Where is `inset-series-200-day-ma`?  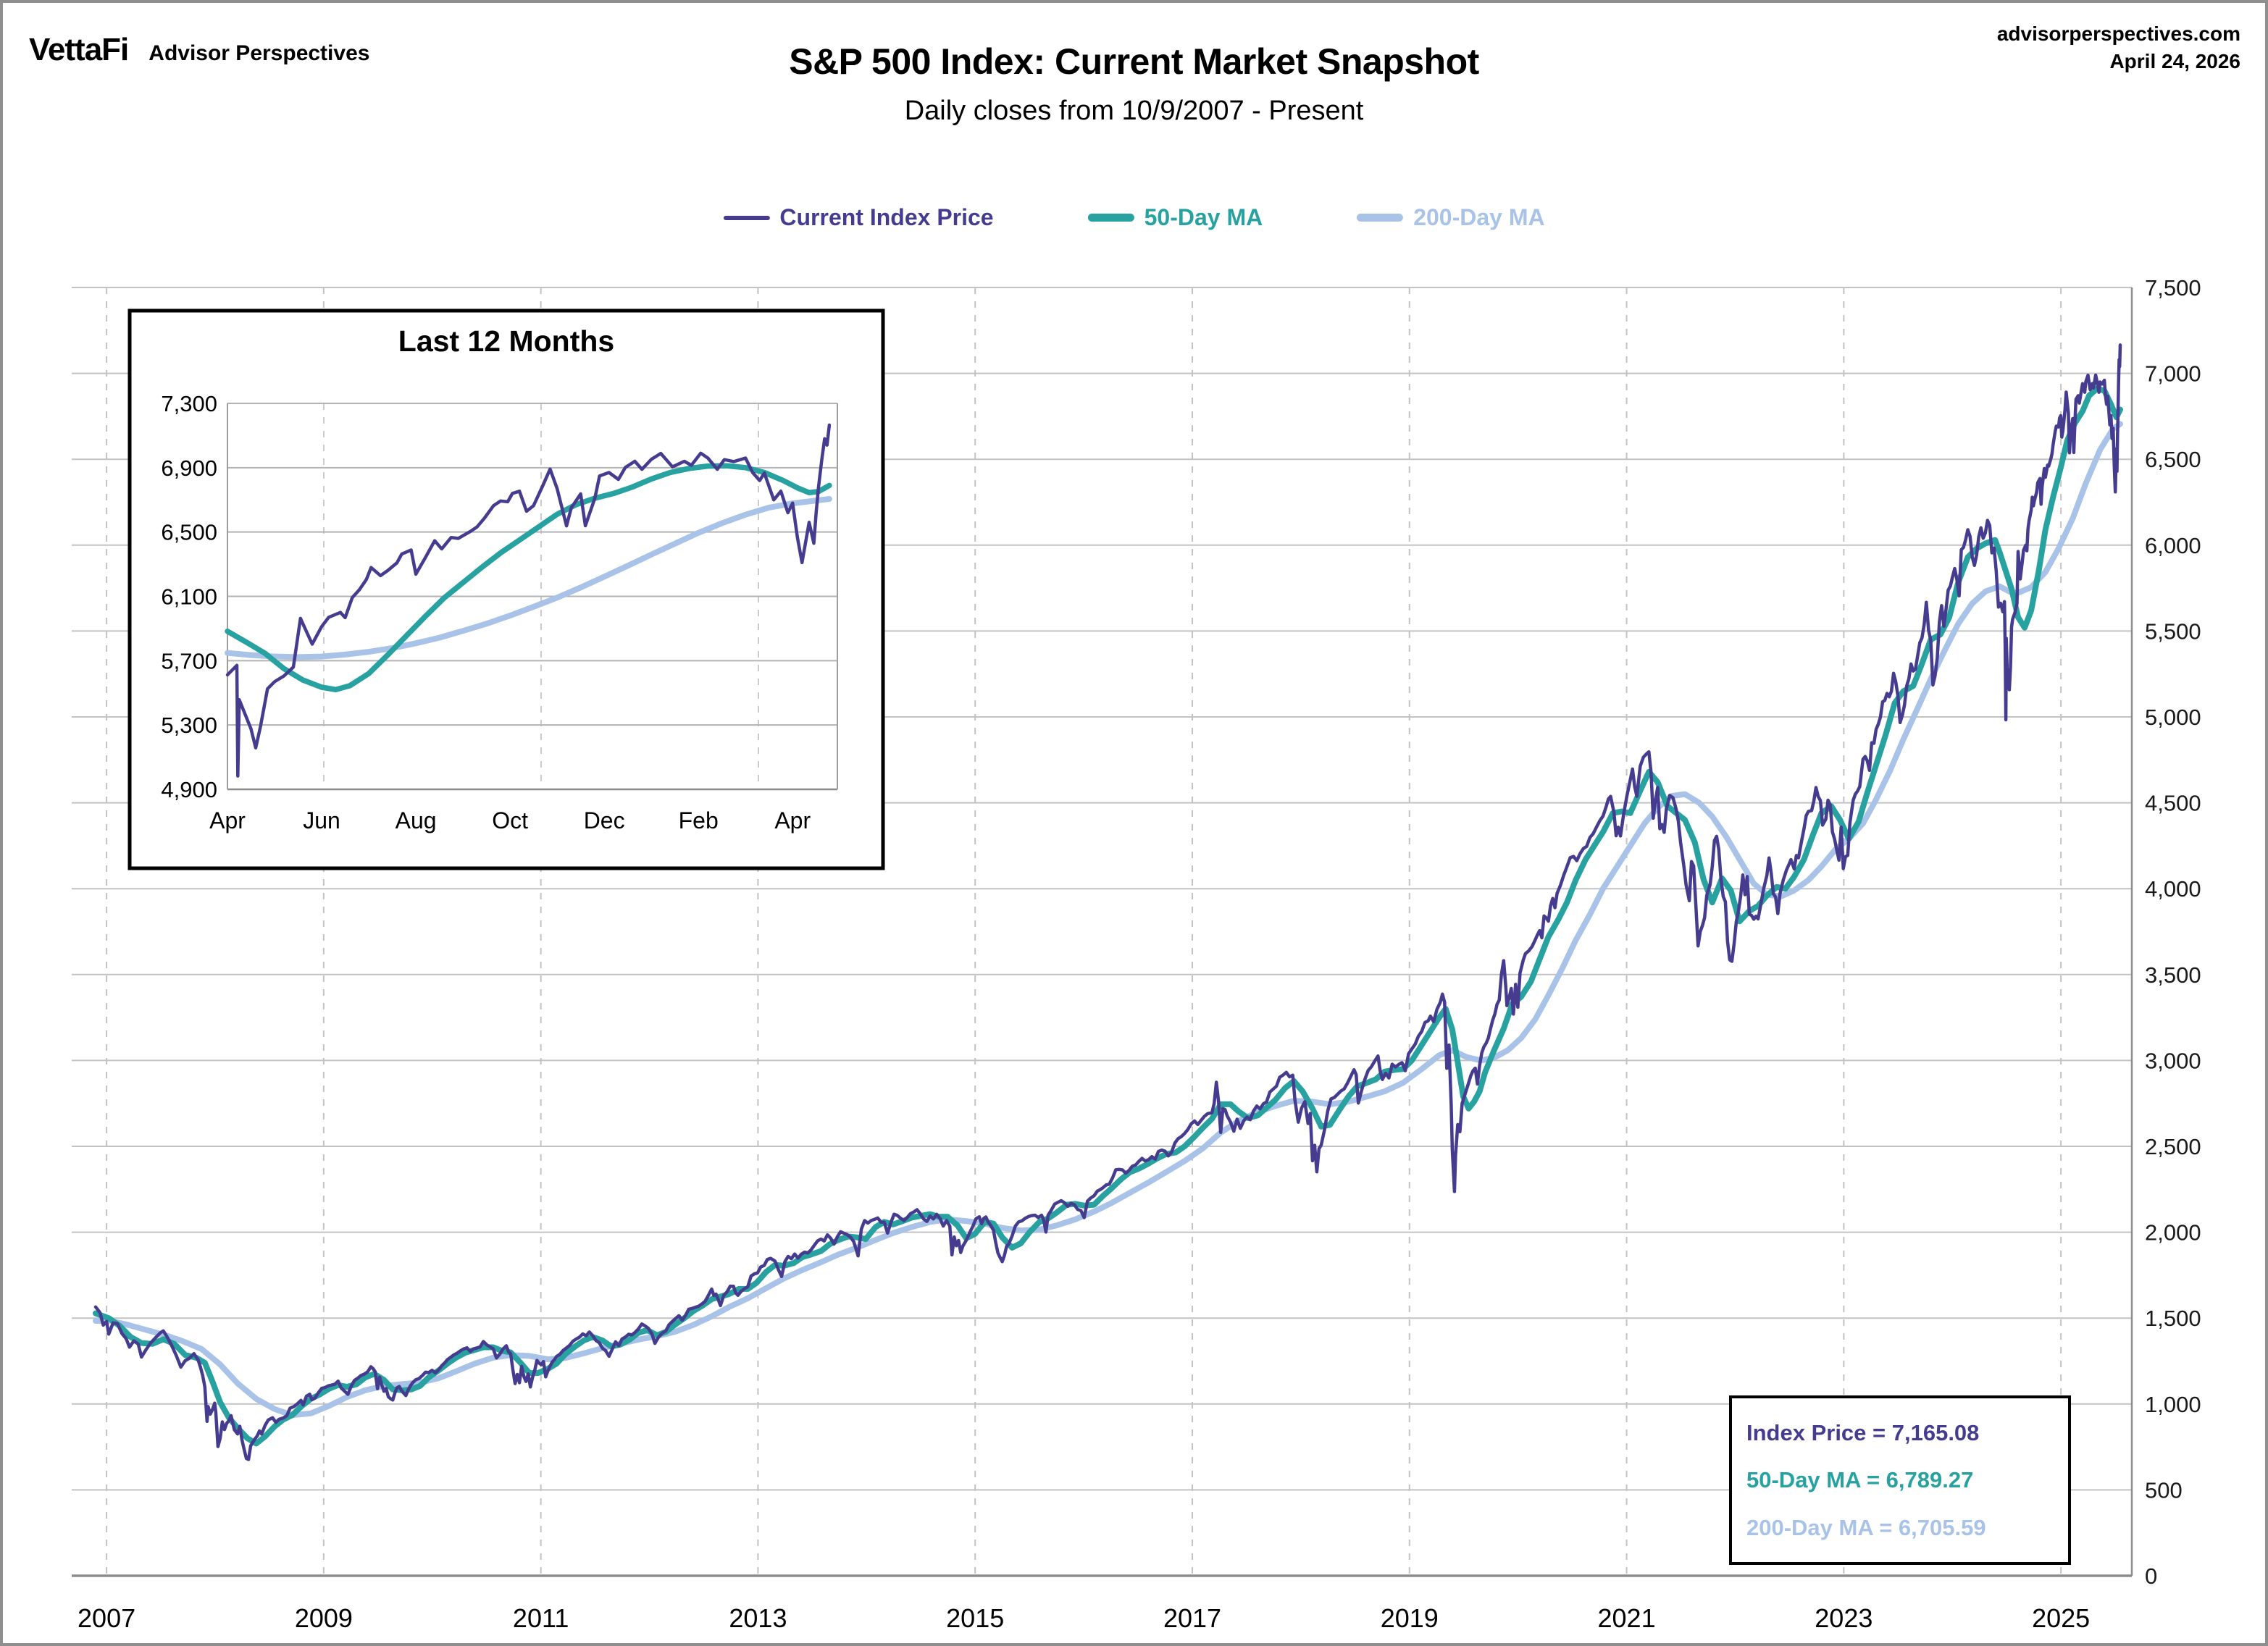
inset-series-200-day-ma is located at coordinates (529, 578).